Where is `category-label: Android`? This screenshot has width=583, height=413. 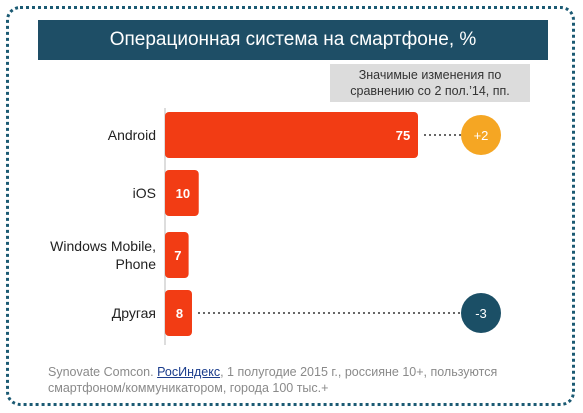
category-label: Android is located at coordinates (132, 135).